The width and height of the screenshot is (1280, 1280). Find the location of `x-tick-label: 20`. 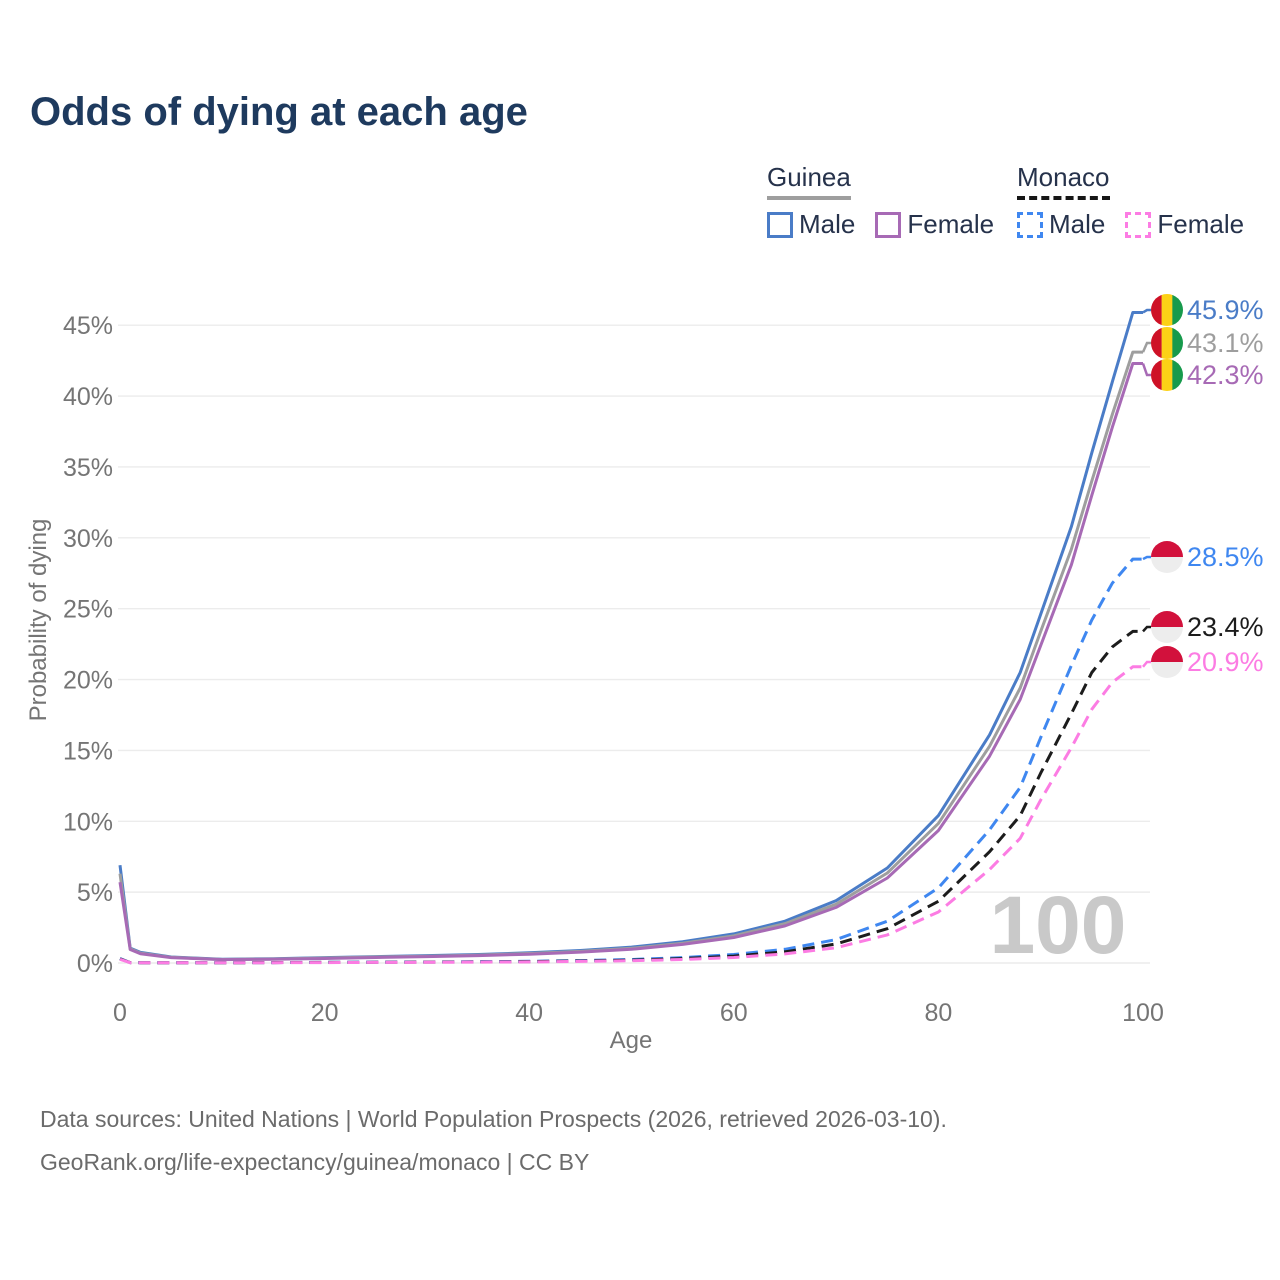

x-tick-label: 20 is located at coordinates (325, 1013).